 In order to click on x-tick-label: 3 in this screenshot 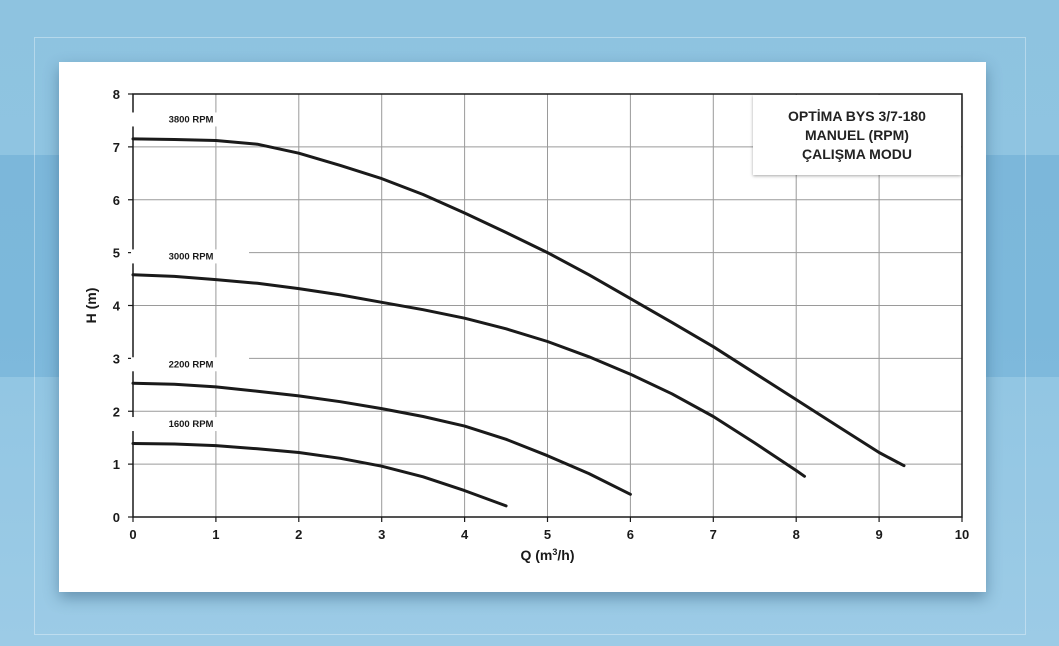, I will do `click(381, 534)`.